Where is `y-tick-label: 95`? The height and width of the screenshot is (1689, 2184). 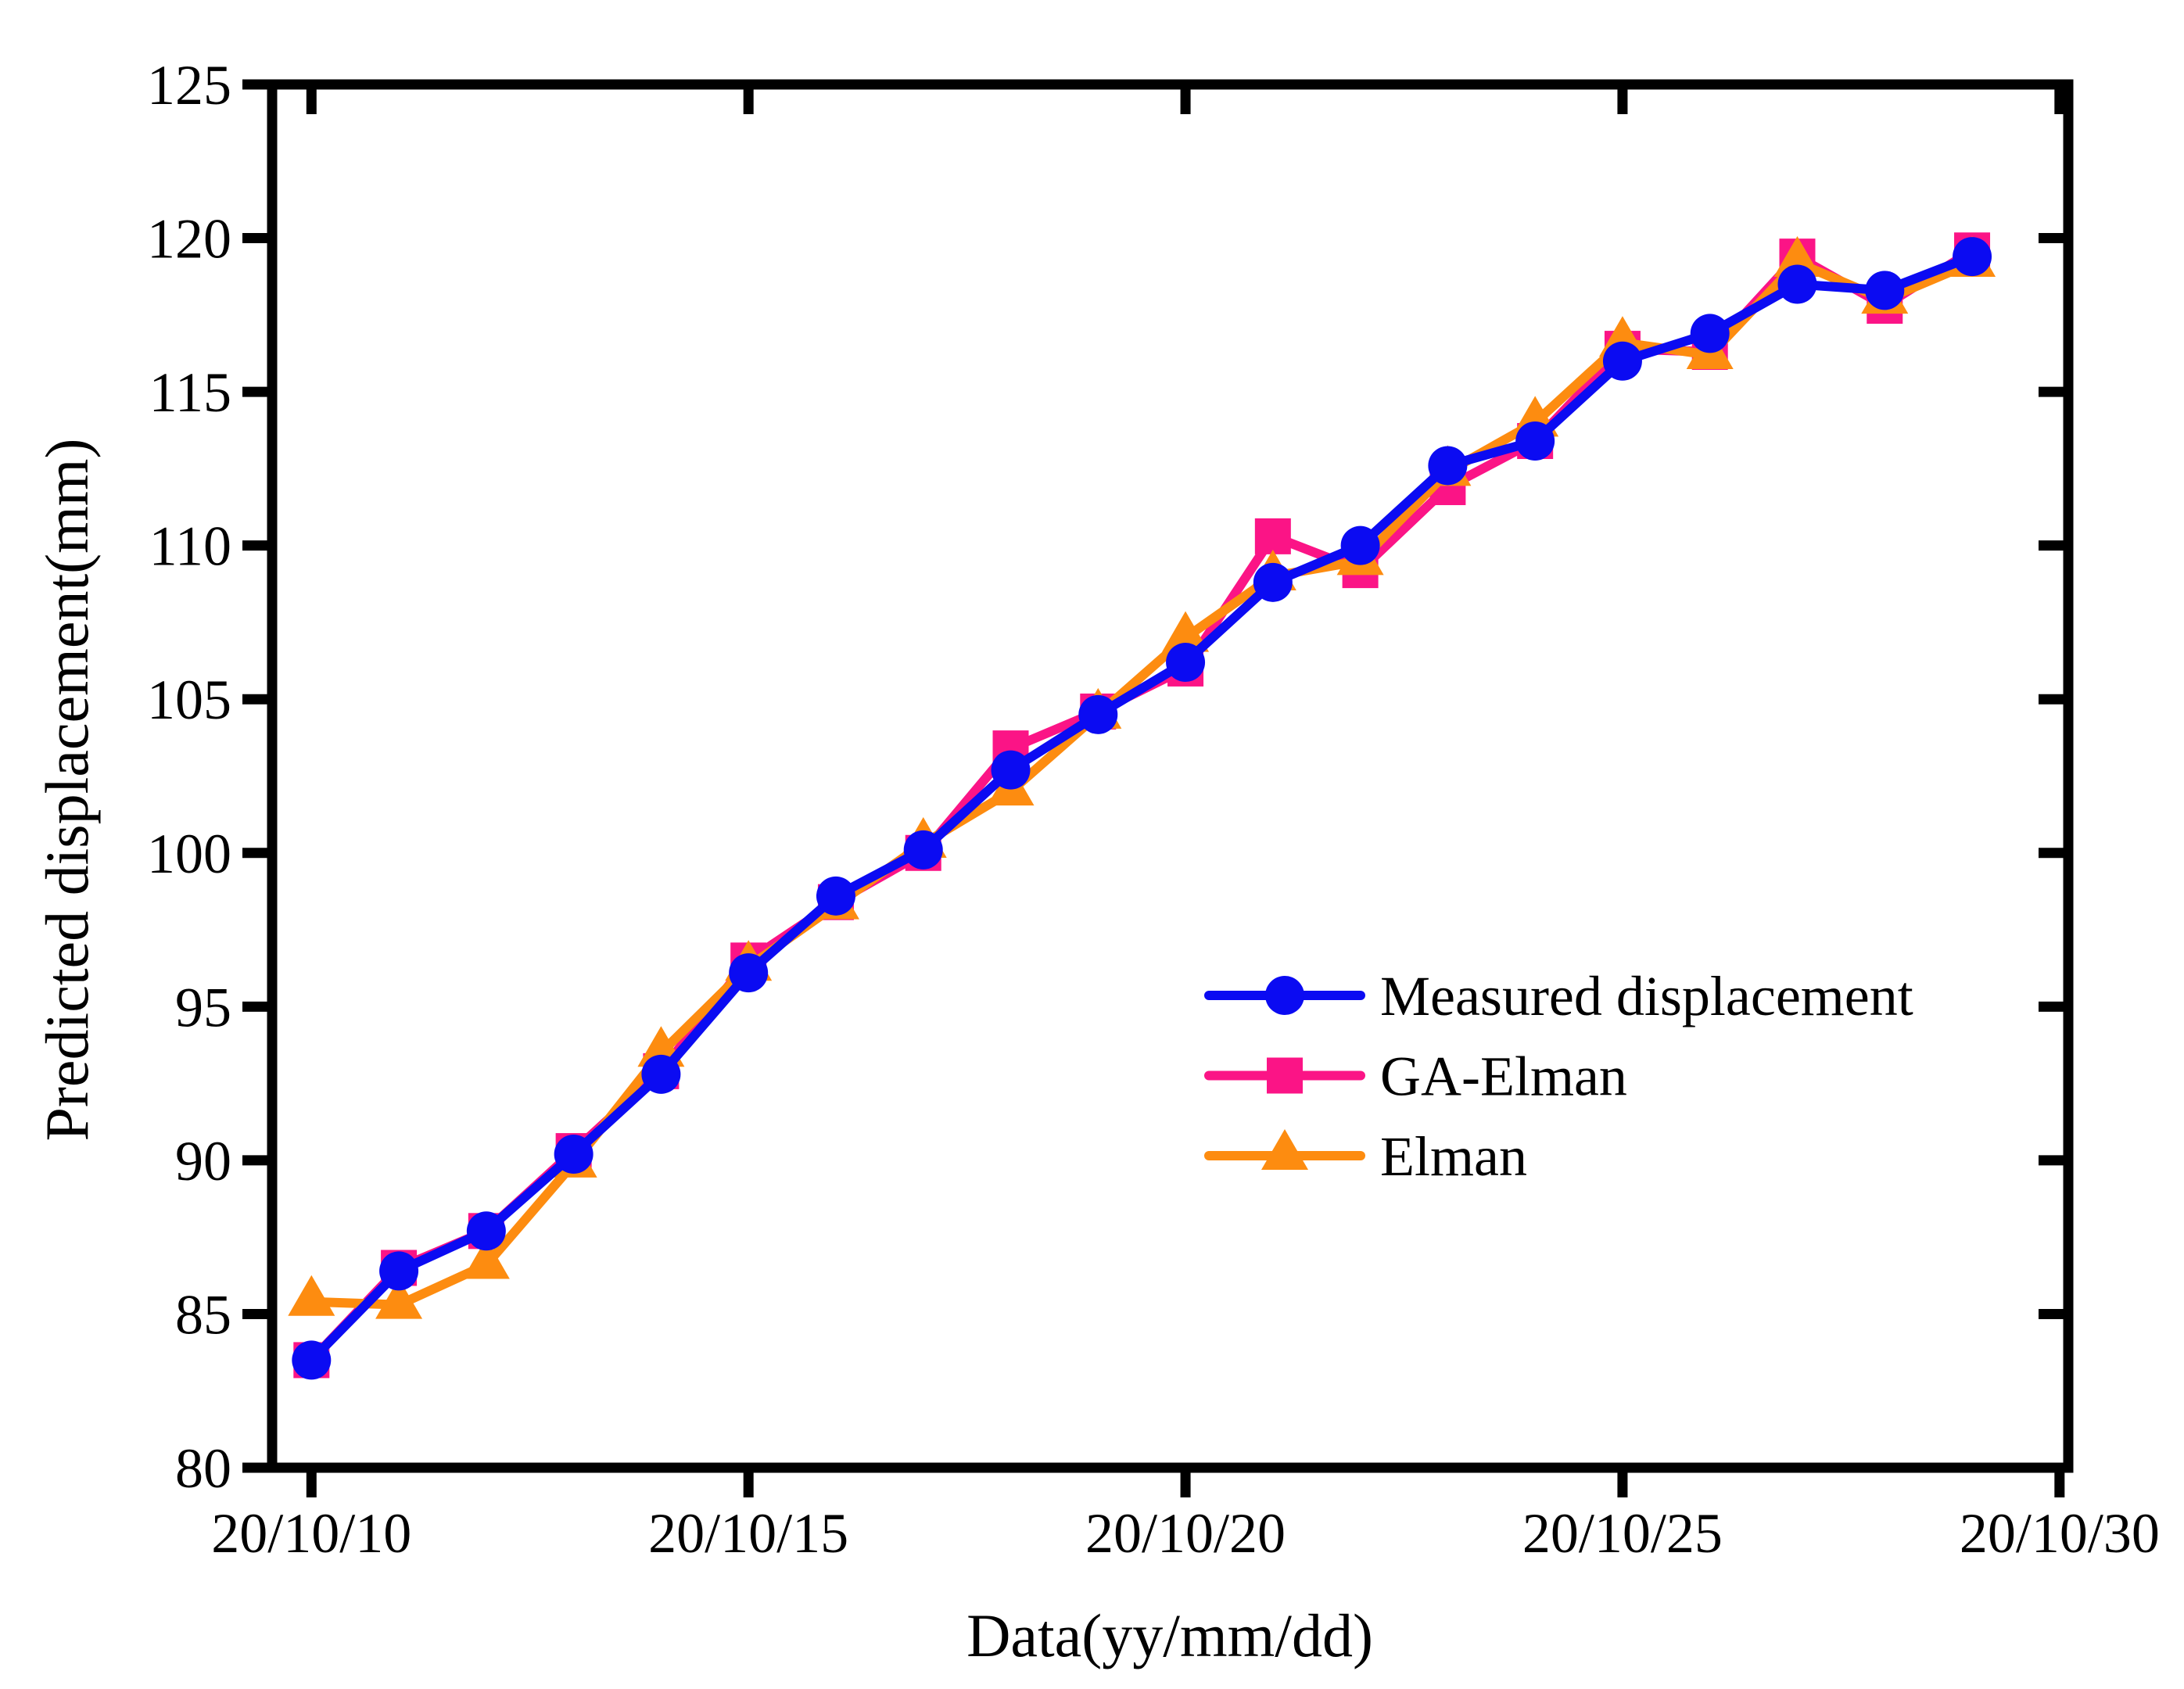
y-tick-label: 95 is located at coordinates (203, 1007).